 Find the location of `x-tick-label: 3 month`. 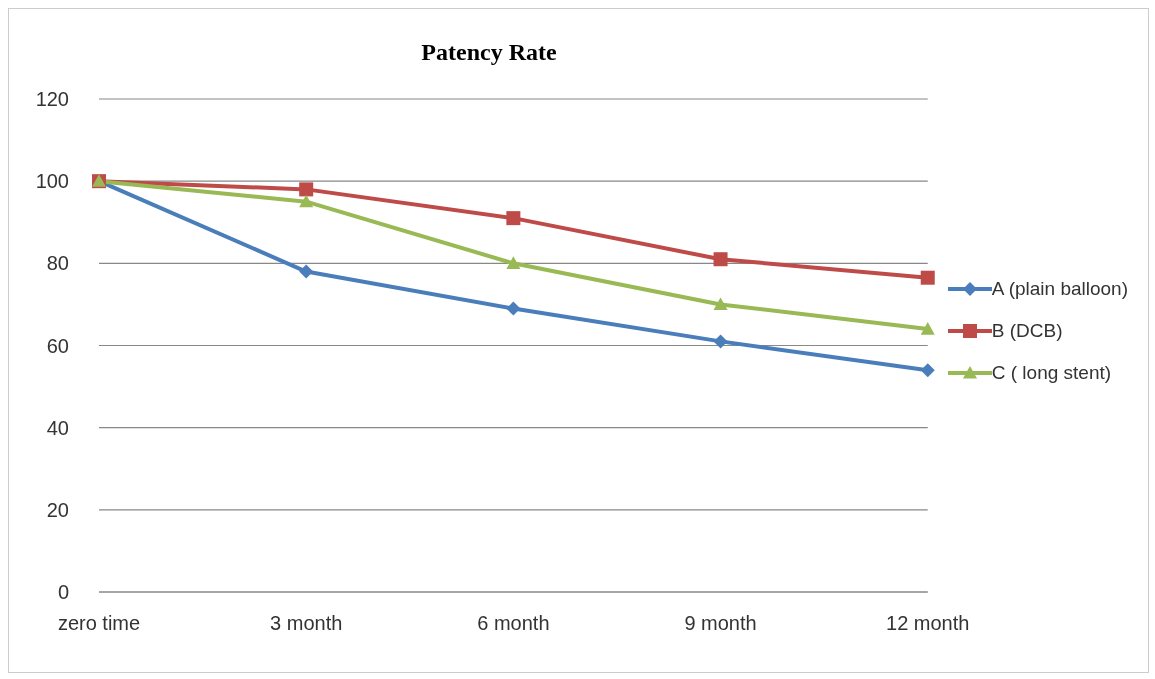

x-tick-label: 3 month is located at coordinates (306, 623).